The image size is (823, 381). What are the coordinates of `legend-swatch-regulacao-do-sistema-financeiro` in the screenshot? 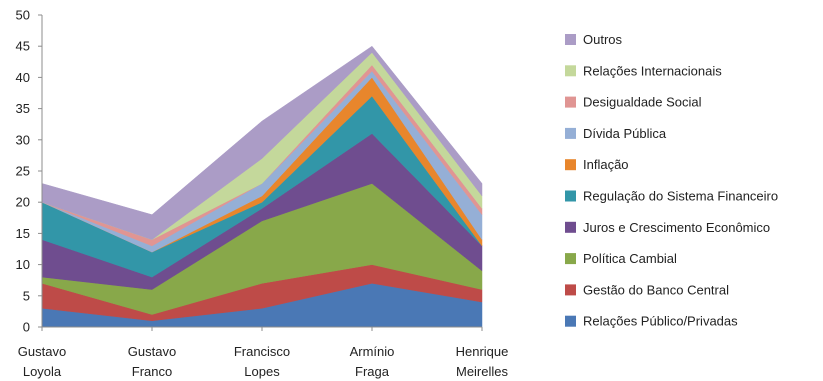 It's located at (570, 196).